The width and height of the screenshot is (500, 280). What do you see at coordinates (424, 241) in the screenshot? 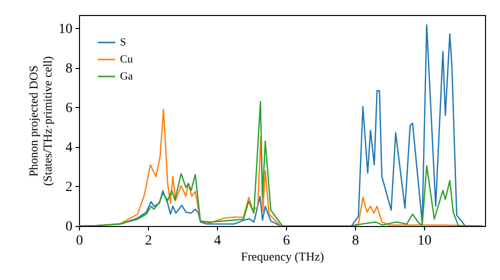
I see `x-tick-label: 10` at bounding box center [424, 241].